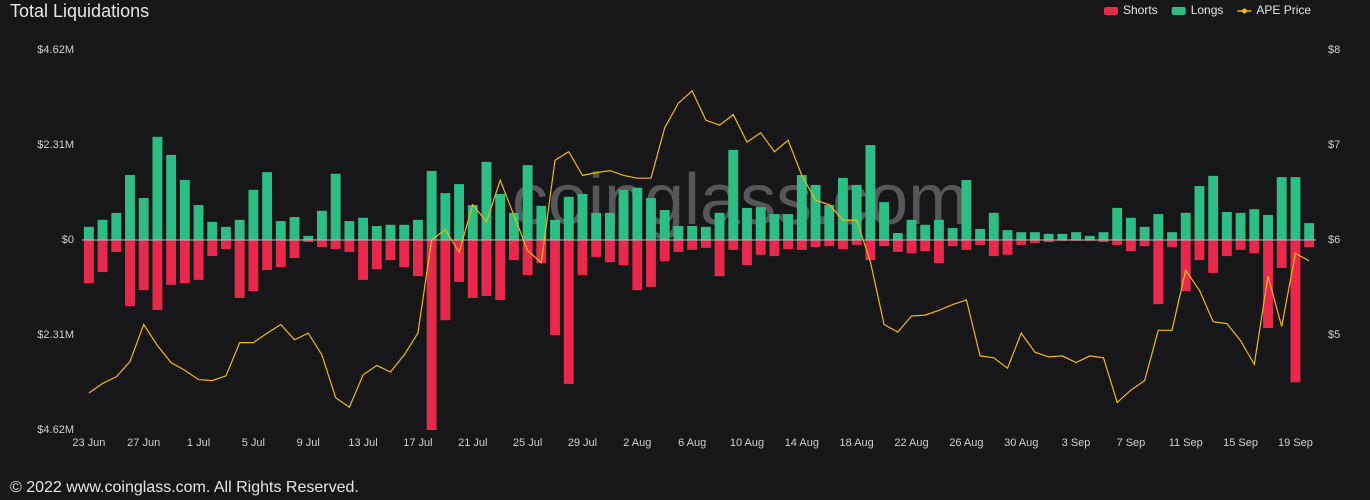  What do you see at coordinates (1334, 335) in the screenshot?
I see `y2-tick-label: $5` at bounding box center [1334, 335].